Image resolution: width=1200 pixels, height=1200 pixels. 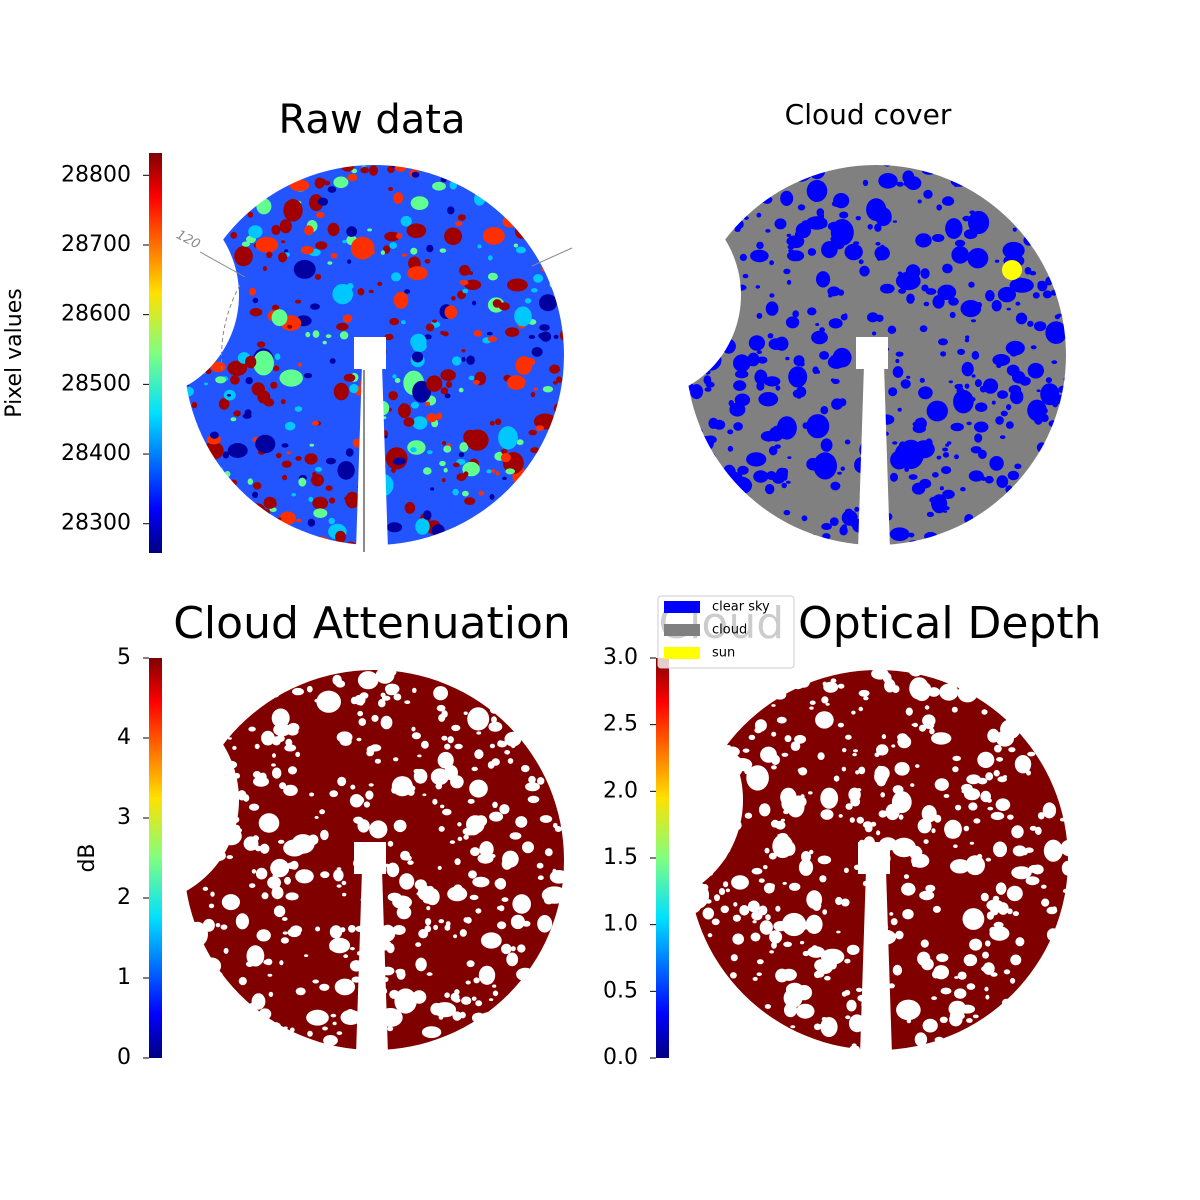 What do you see at coordinates (96, 383) in the screenshot?
I see `colorbar-tick-label: 28500` at bounding box center [96, 383].